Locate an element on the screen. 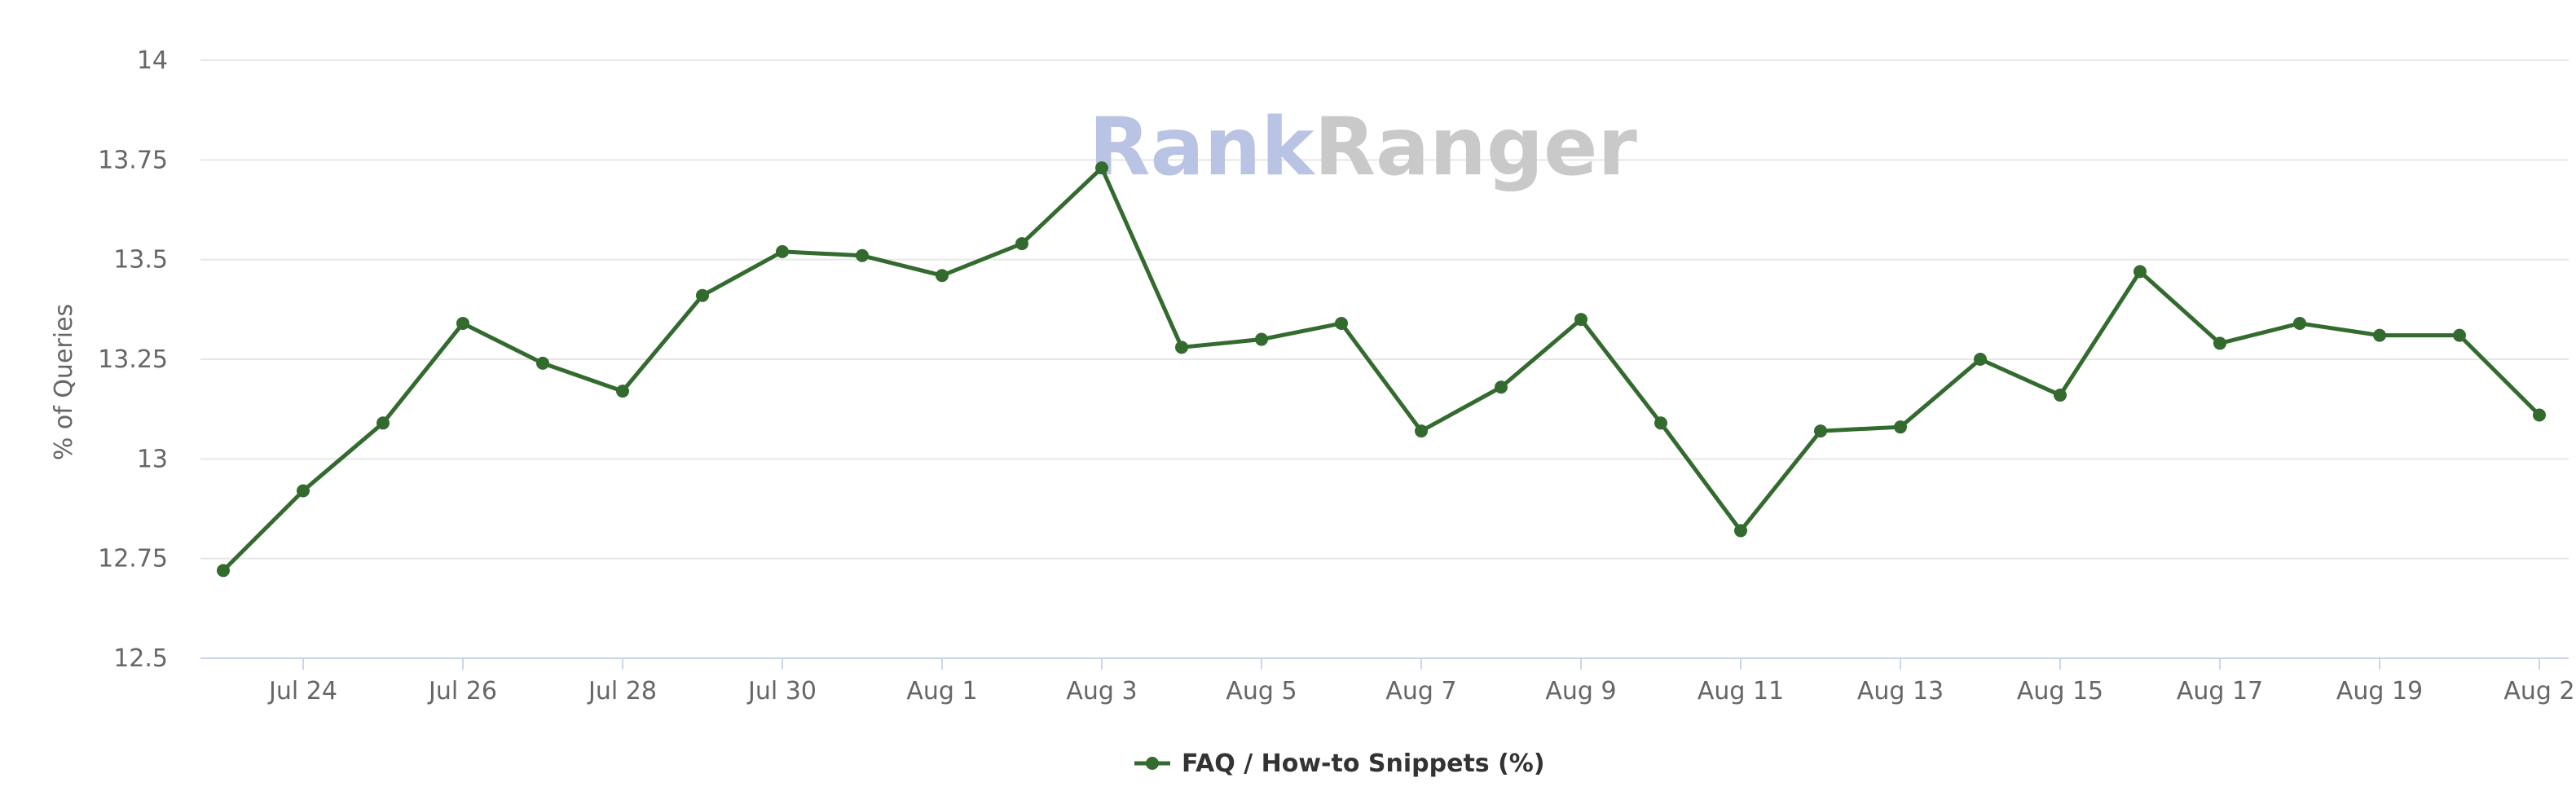  watermark-logo: RankRanger is located at coordinates (1364, 147).